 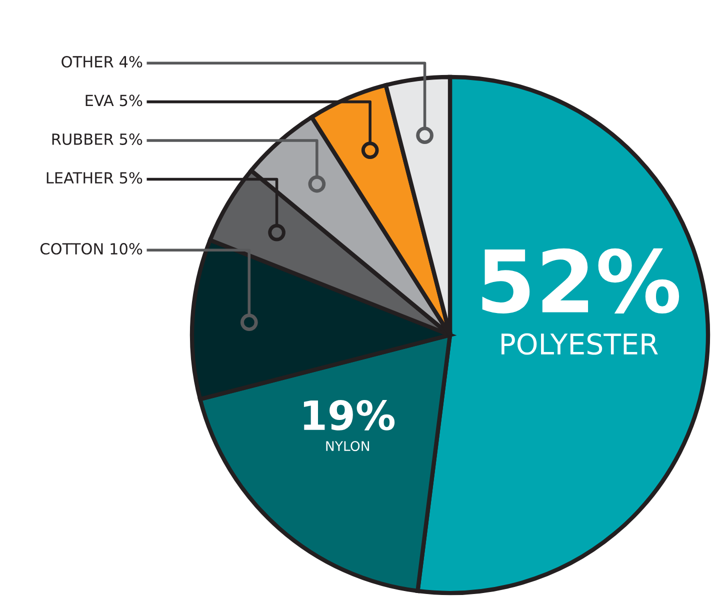 I want to click on slice-label: RUBBER 5%, so click(x=97, y=139).